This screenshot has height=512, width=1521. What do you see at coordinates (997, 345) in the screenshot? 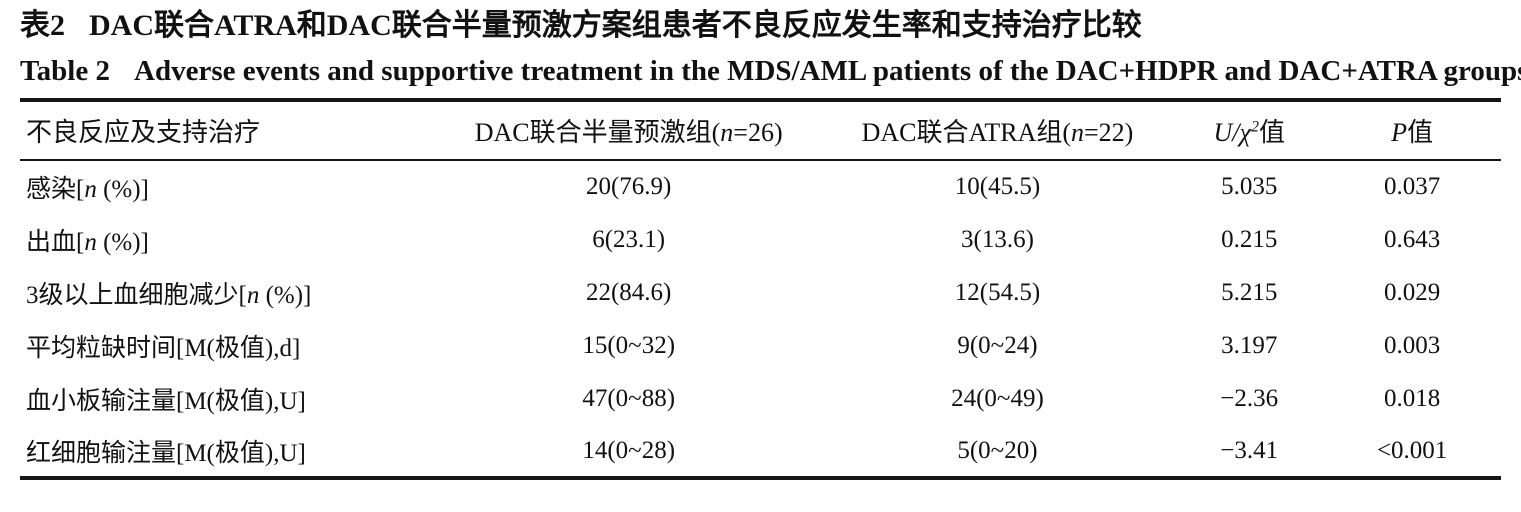
I see `atra-value-cell: 9(0~24)` at bounding box center [997, 345].